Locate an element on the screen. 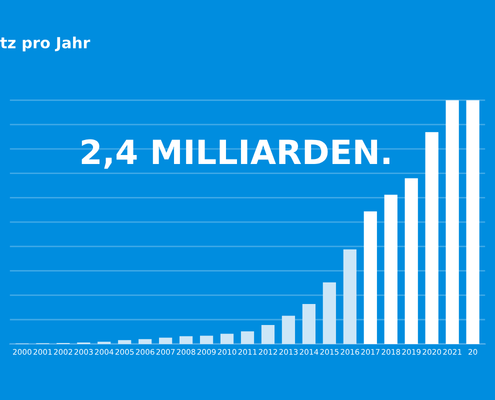 The width and height of the screenshot is (495, 400). chart-title: tz pro Jahr is located at coordinates (45, 44).